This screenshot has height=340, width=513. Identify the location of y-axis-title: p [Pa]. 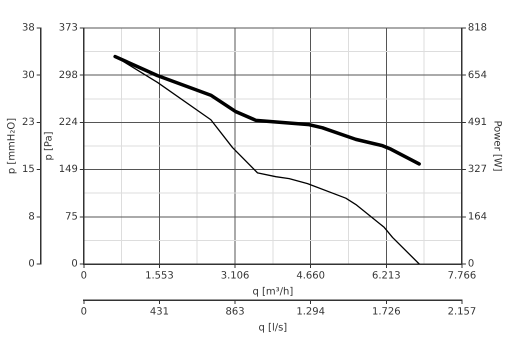
(48, 146).